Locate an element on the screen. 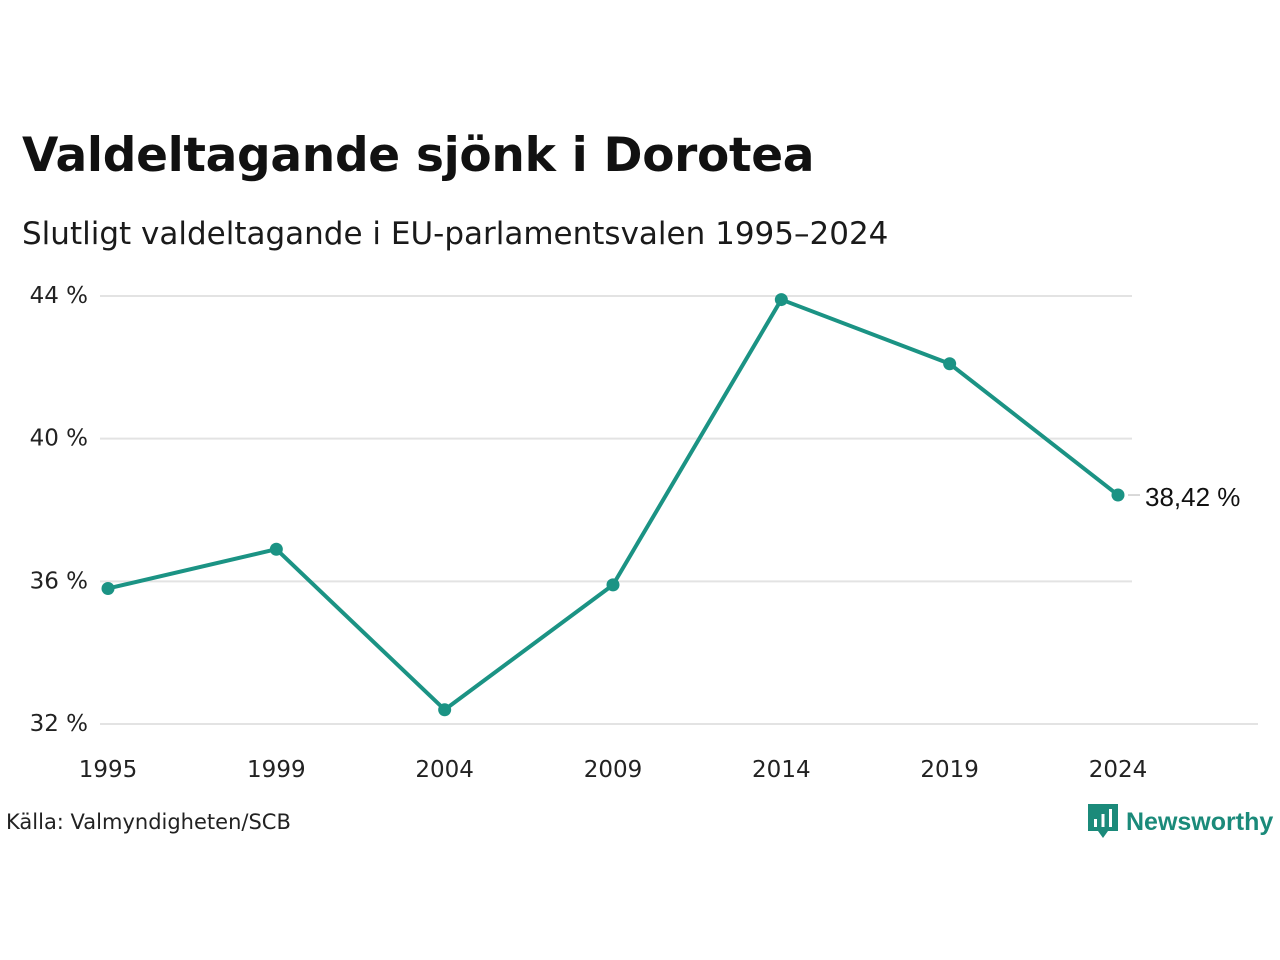  x-tick-label: 2004 is located at coordinates (444, 770).